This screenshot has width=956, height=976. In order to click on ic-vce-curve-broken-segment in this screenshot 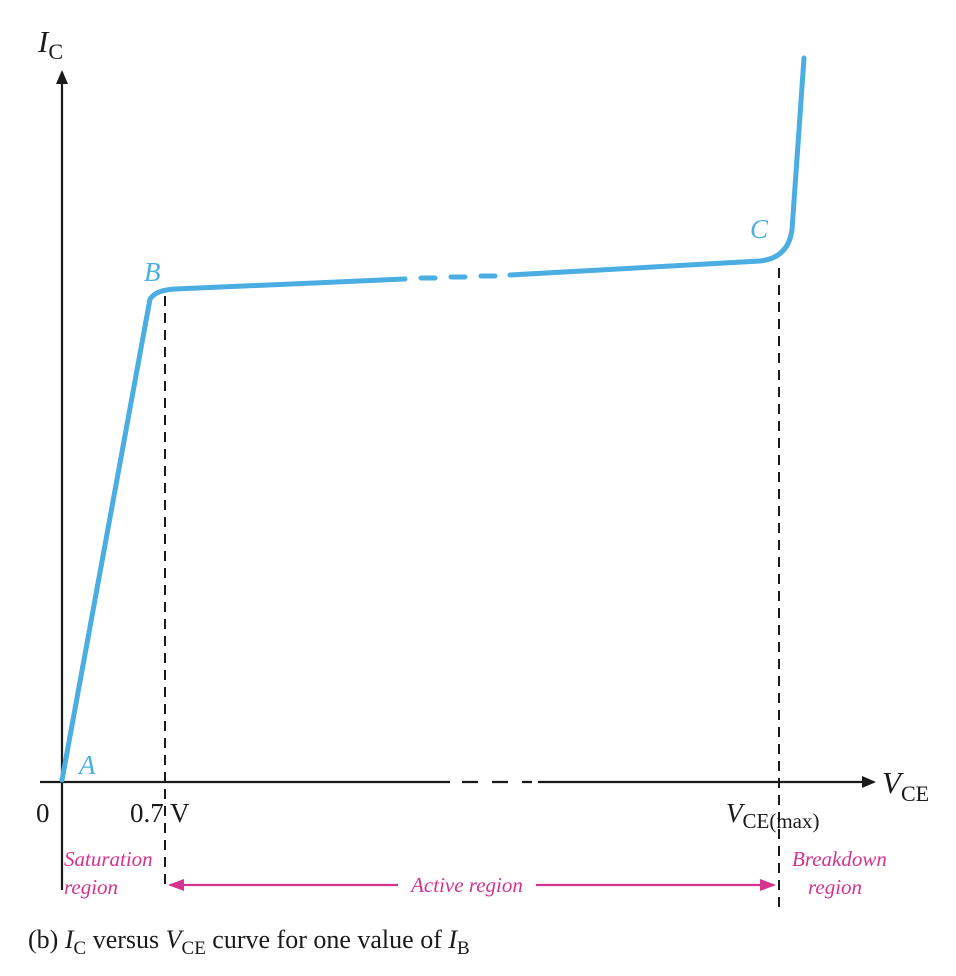, I will do `click(458, 277)`.